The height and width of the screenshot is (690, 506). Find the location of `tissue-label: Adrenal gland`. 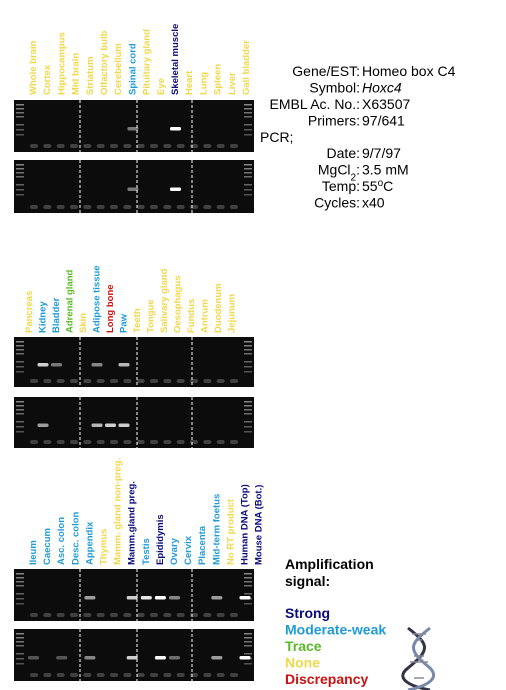

tissue-label: Adrenal gland is located at coordinates (70, 301).